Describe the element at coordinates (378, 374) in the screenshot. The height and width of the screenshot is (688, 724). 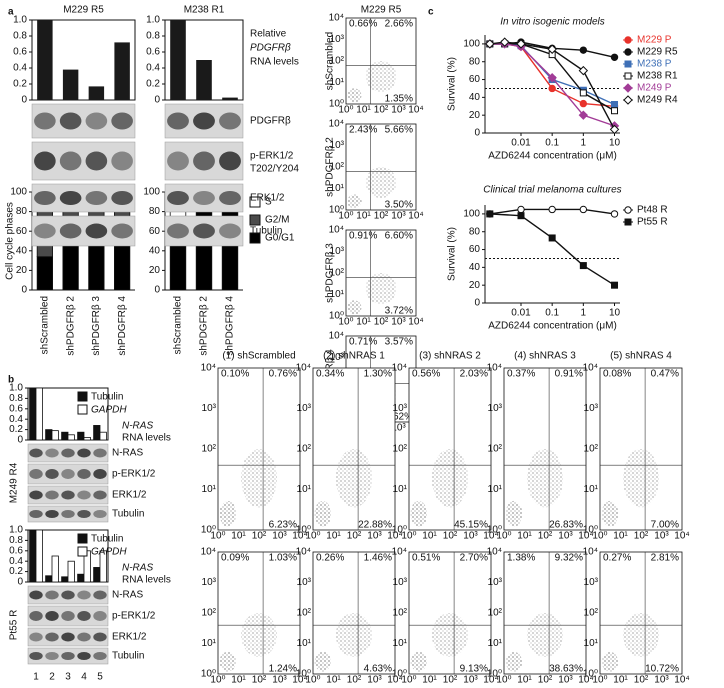
I see `quadrant-value: 1.30%` at that location.